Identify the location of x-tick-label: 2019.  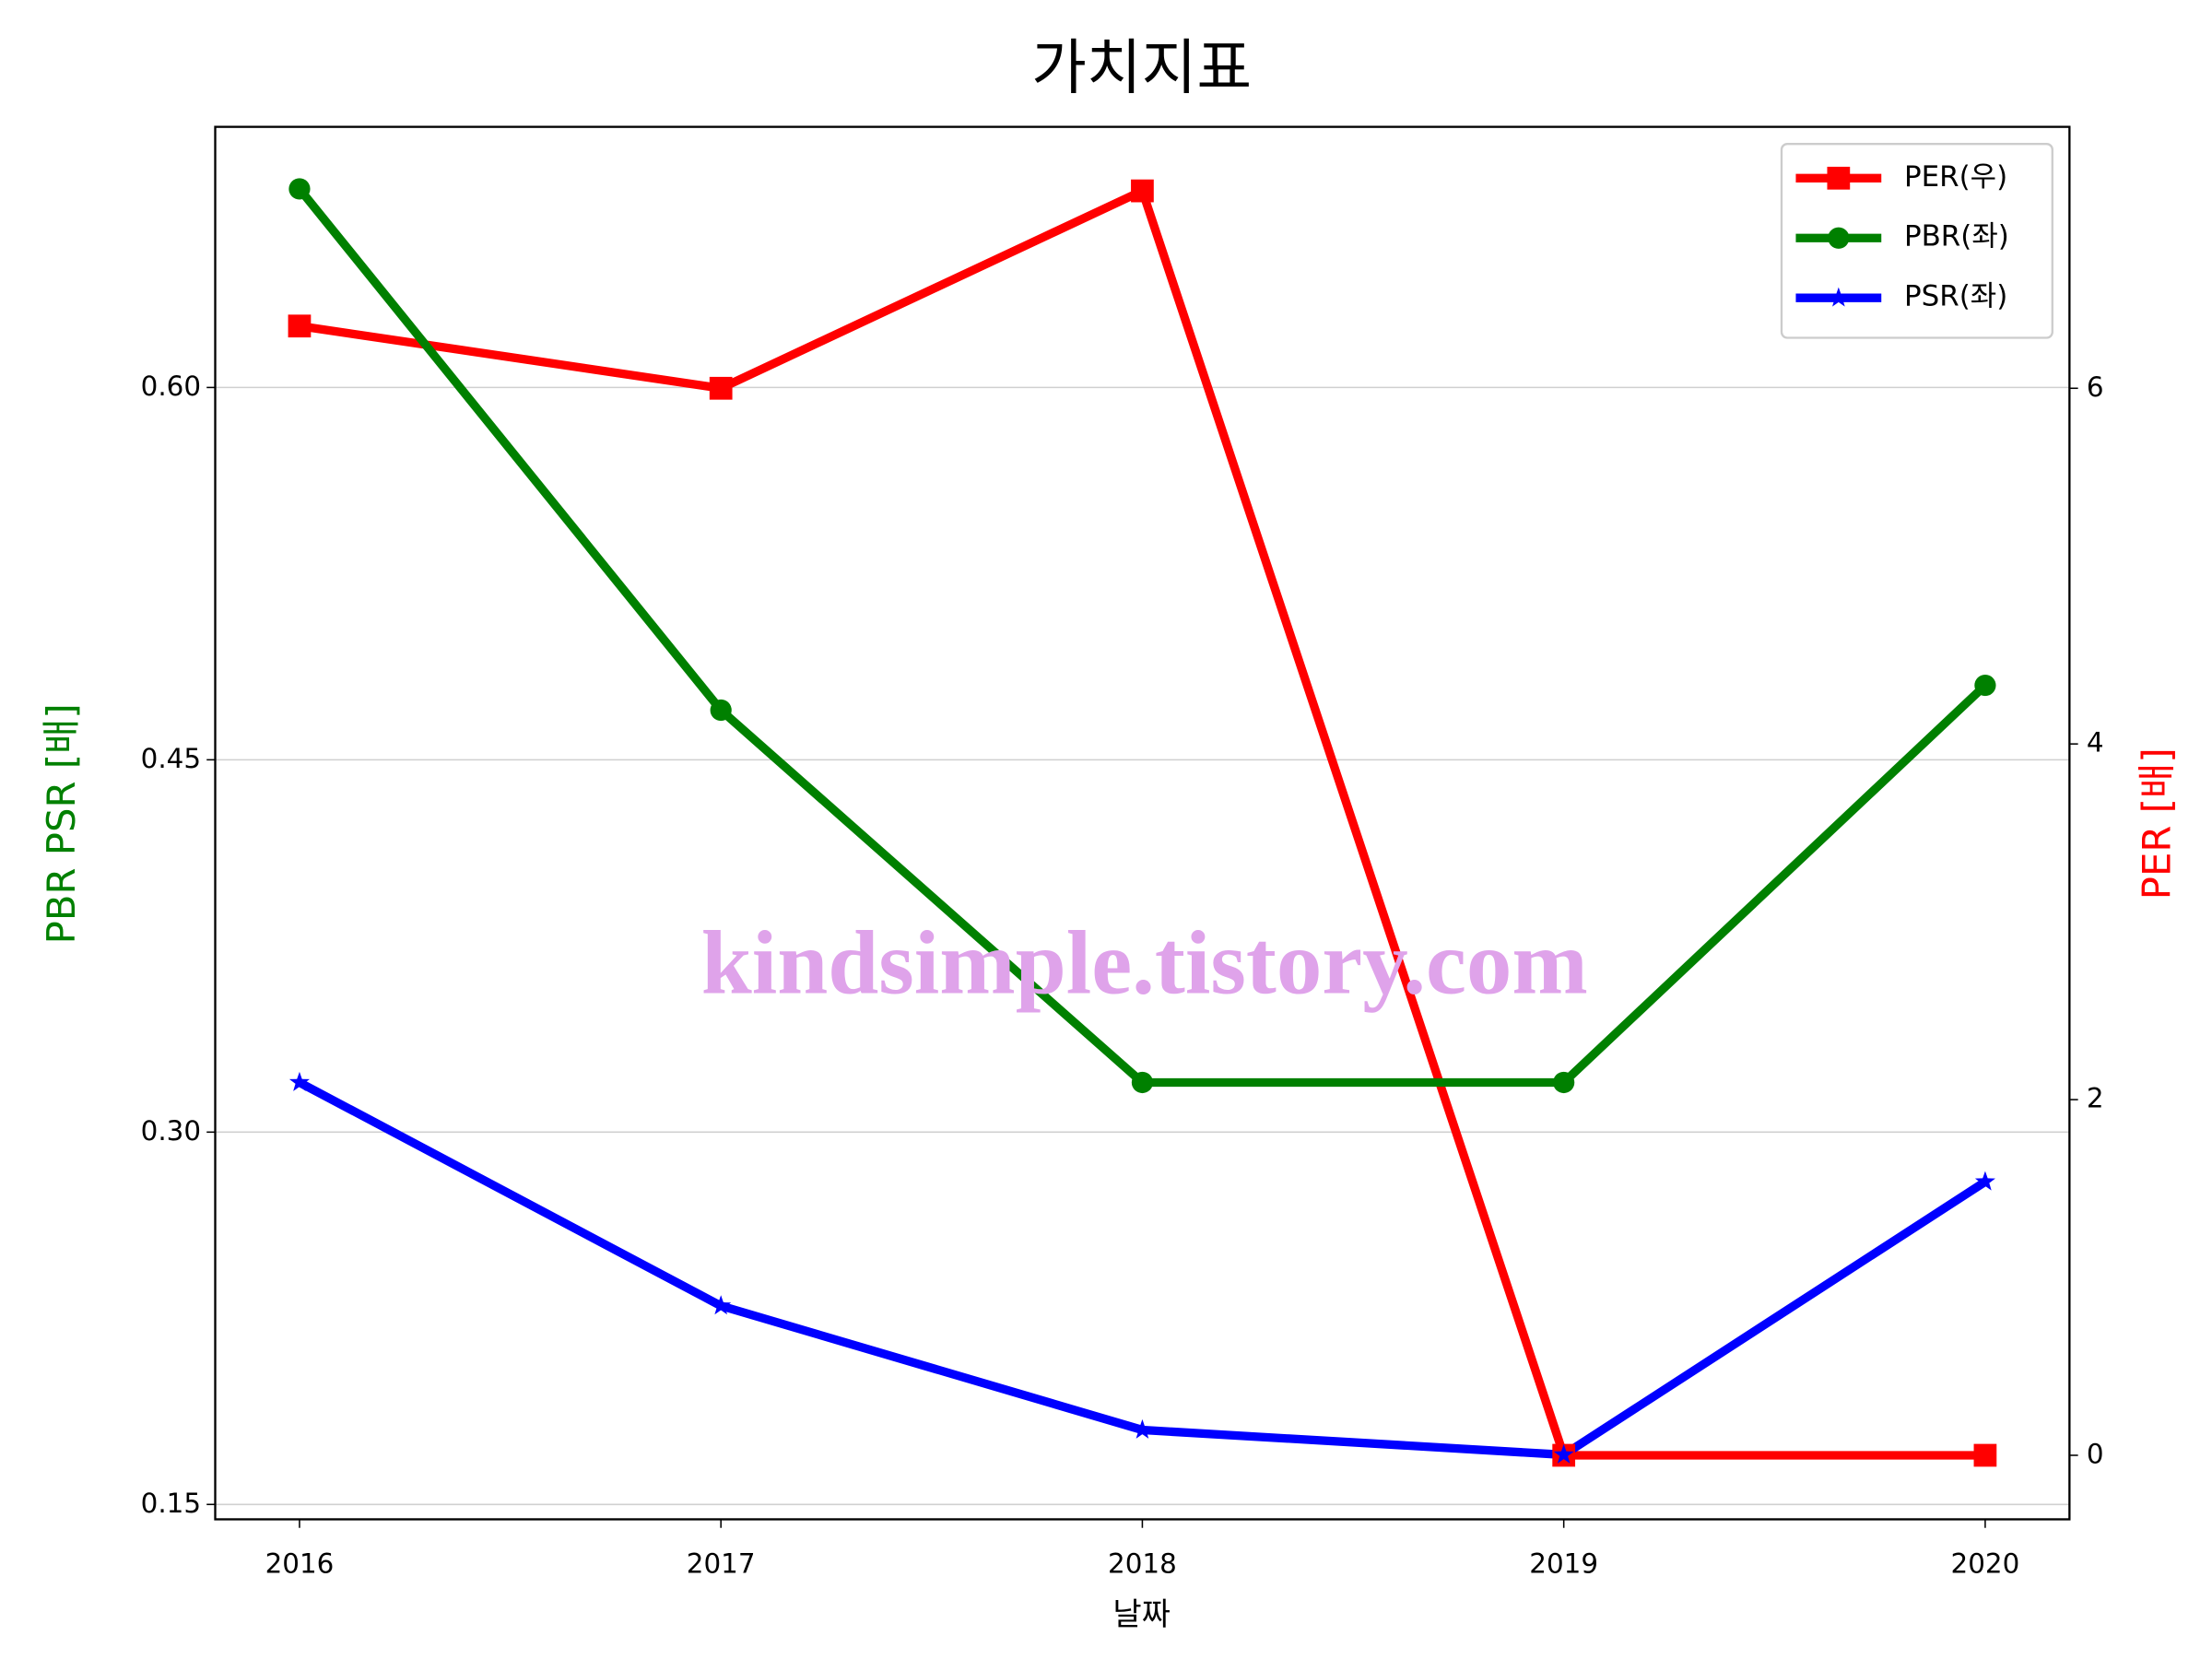
(1563, 1563).